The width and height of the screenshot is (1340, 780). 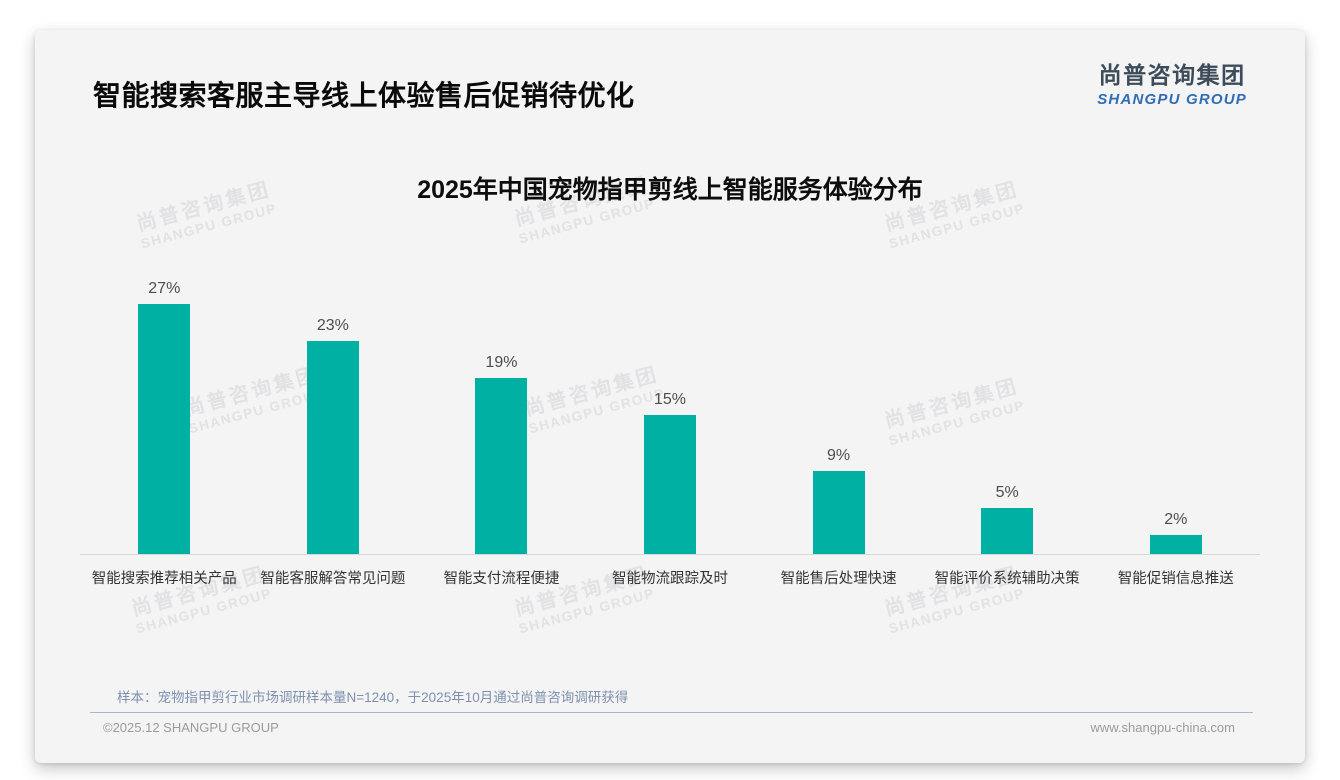 I want to click on bar-value-label: 23%, so click(x=332, y=325).